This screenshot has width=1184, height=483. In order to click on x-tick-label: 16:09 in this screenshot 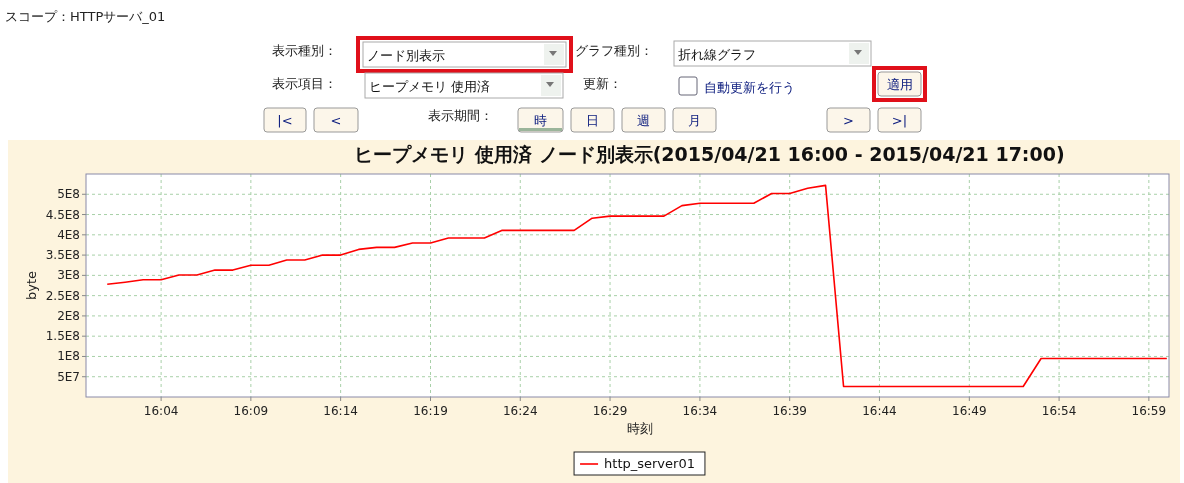, I will do `click(251, 411)`.